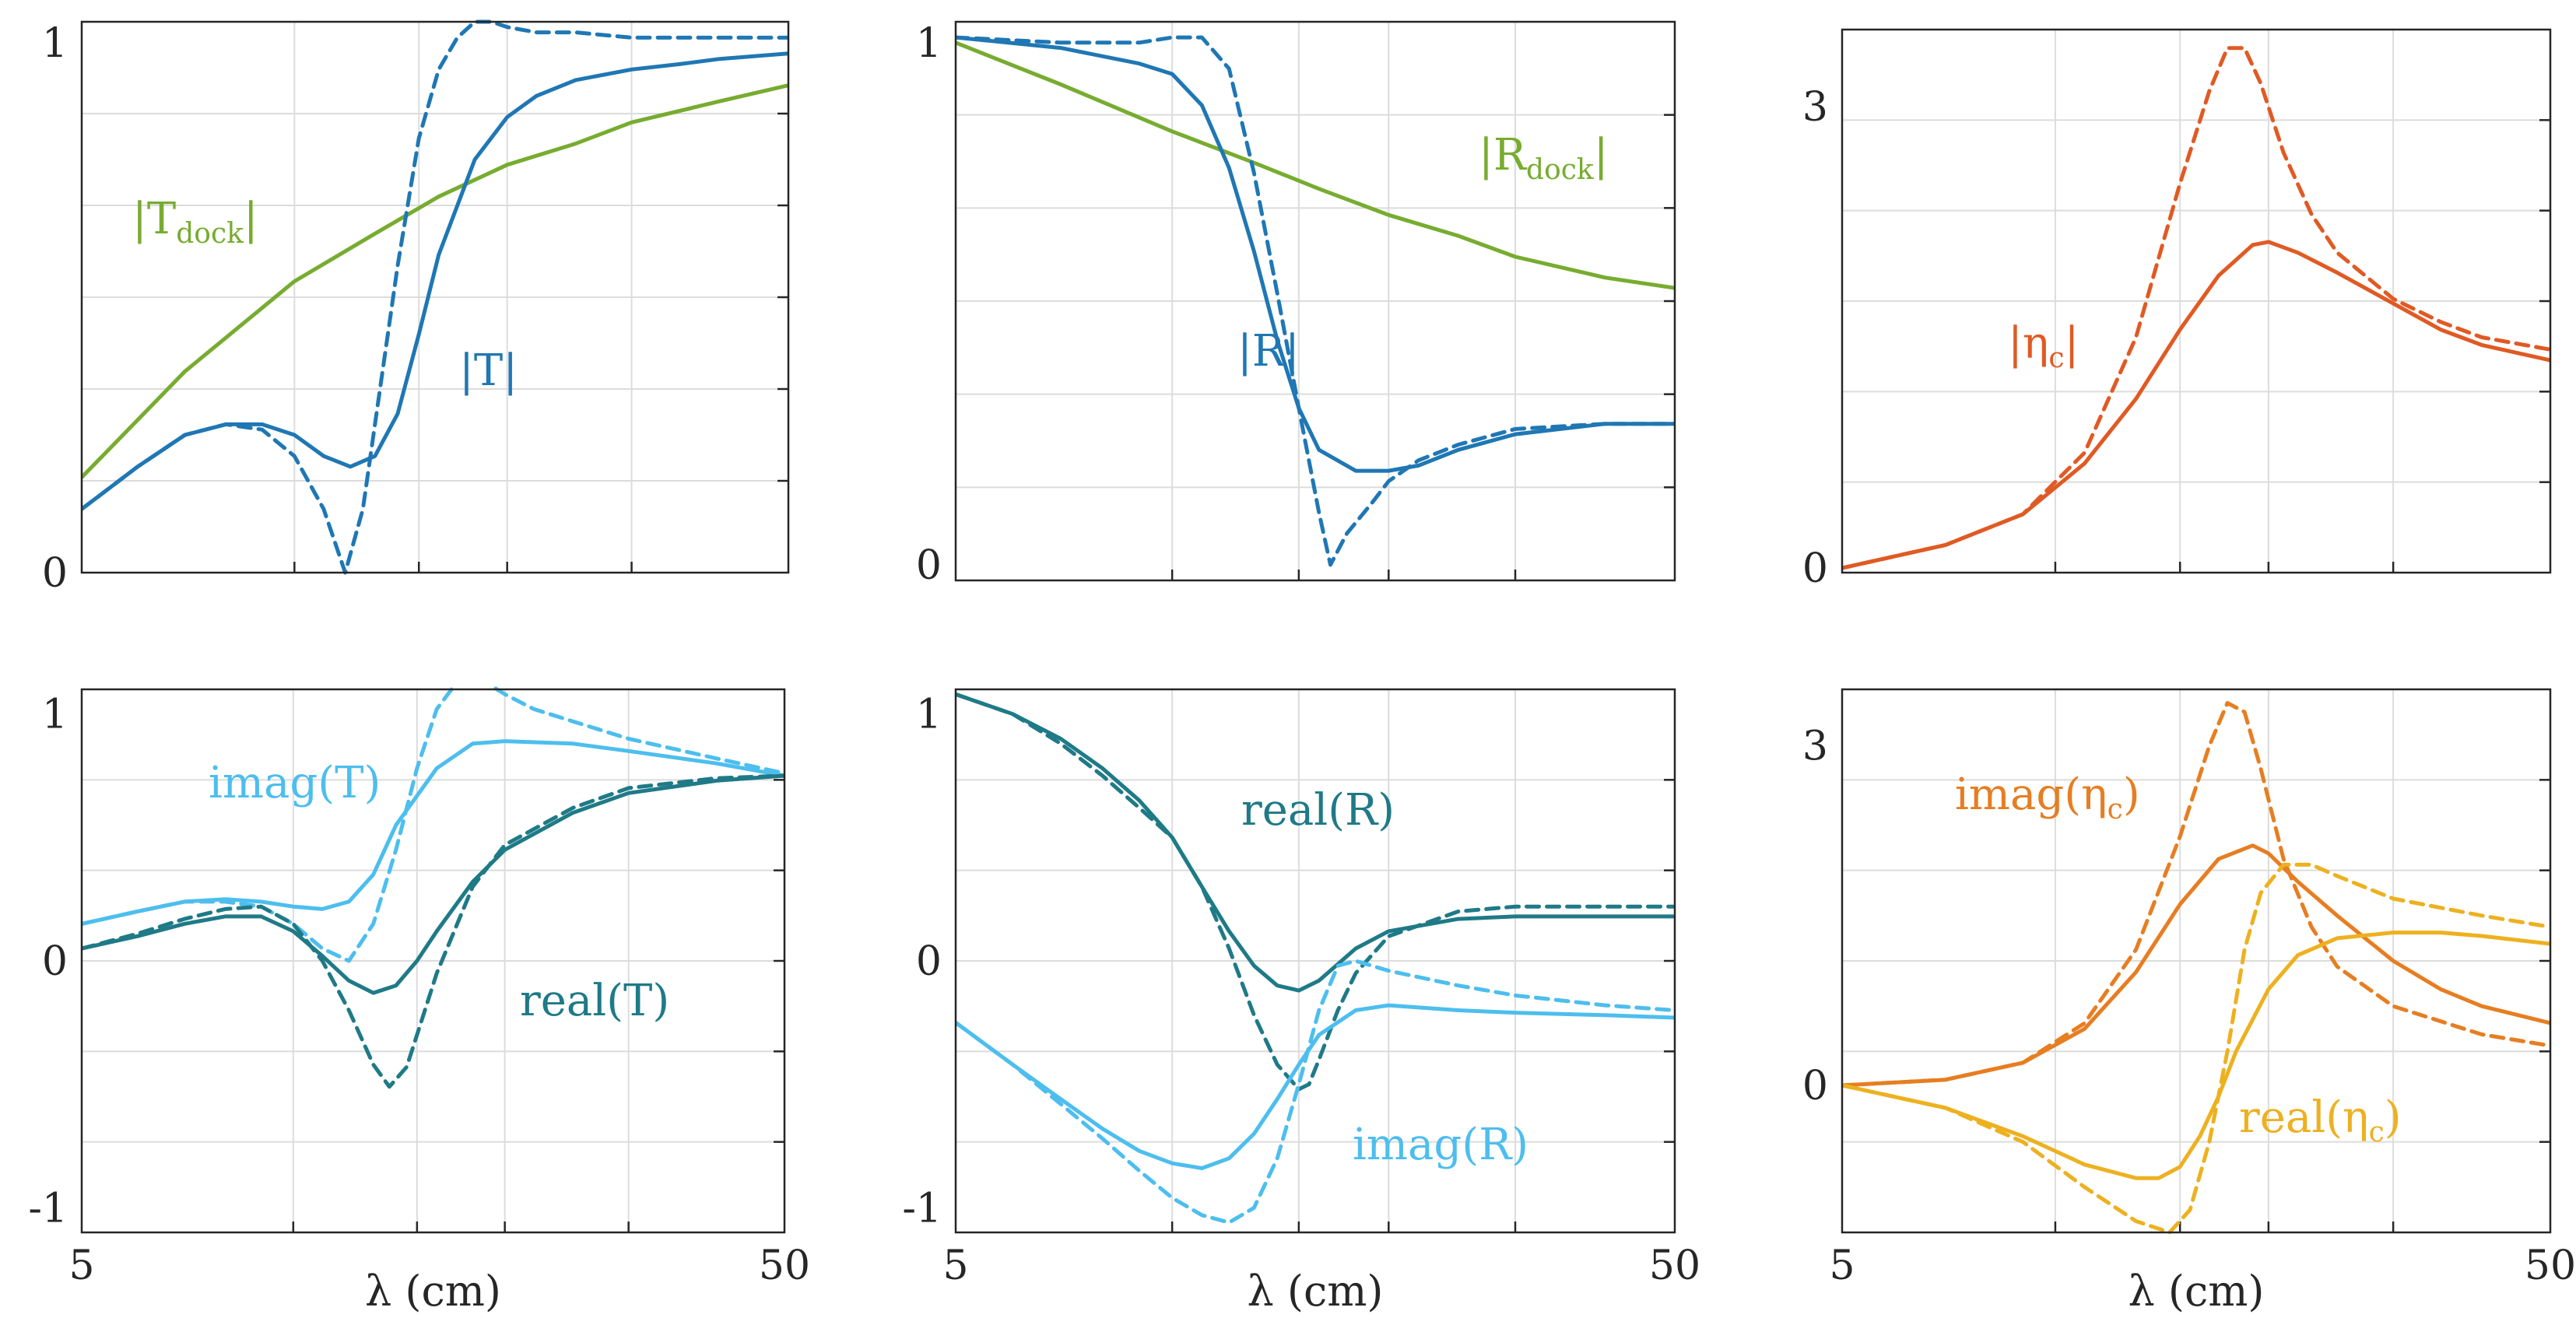  Describe the element at coordinates (2196, 1048) in the screenshot. I see `series-real-eta-c-dashed` at that location.